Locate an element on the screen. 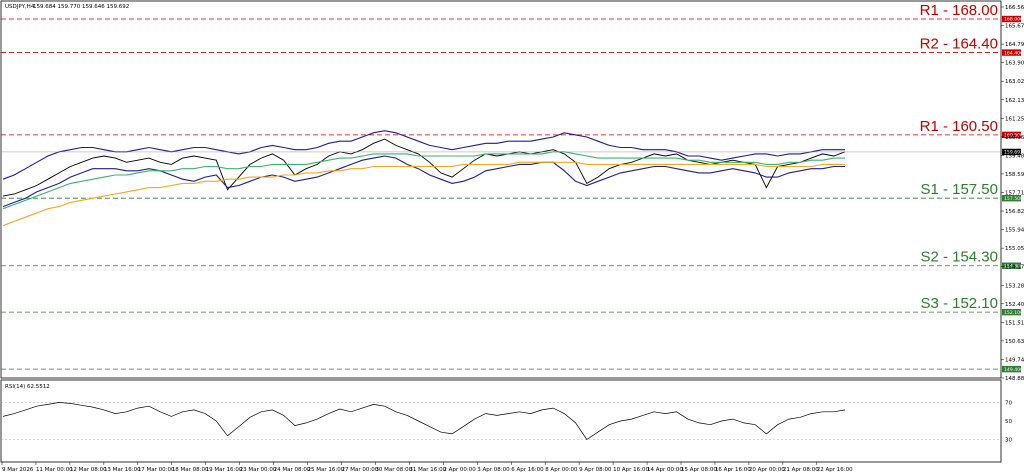  price-tick-label: 166.560 is located at coordinates (1014, 8).